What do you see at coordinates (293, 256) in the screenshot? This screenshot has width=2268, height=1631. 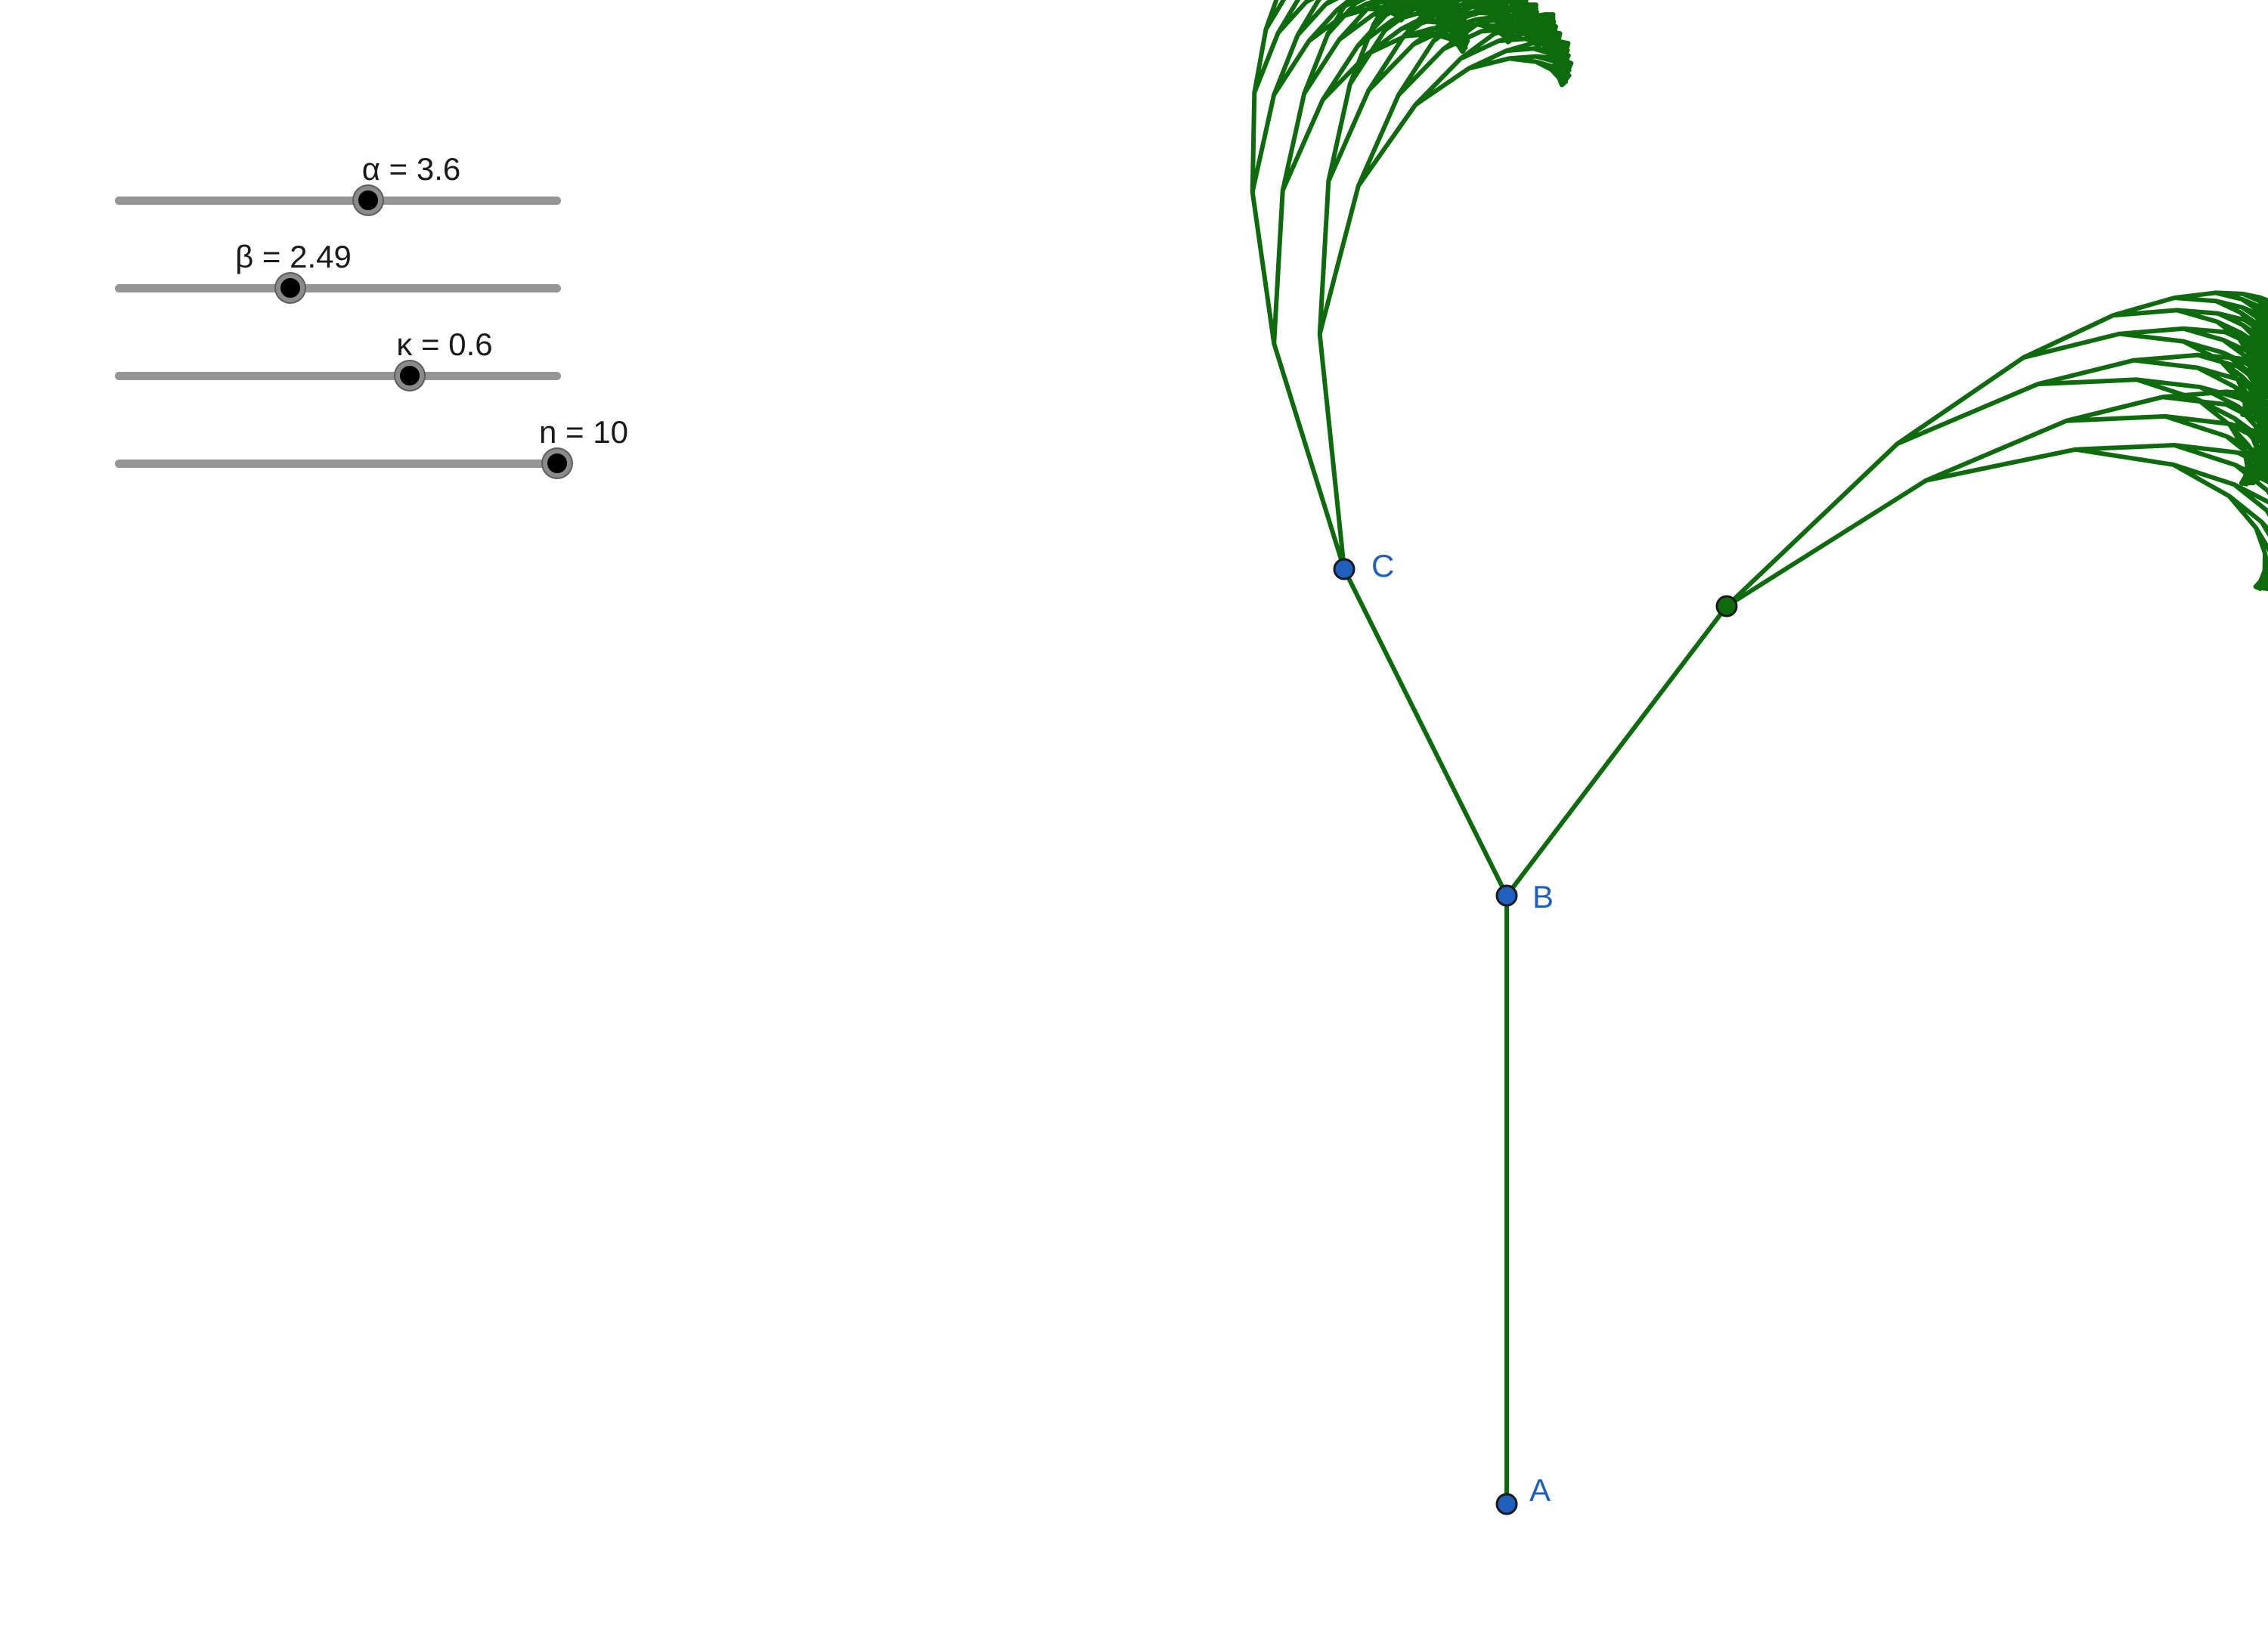 I see `slider-beta-label: β = 2.49` at bounding box center [293, 256].